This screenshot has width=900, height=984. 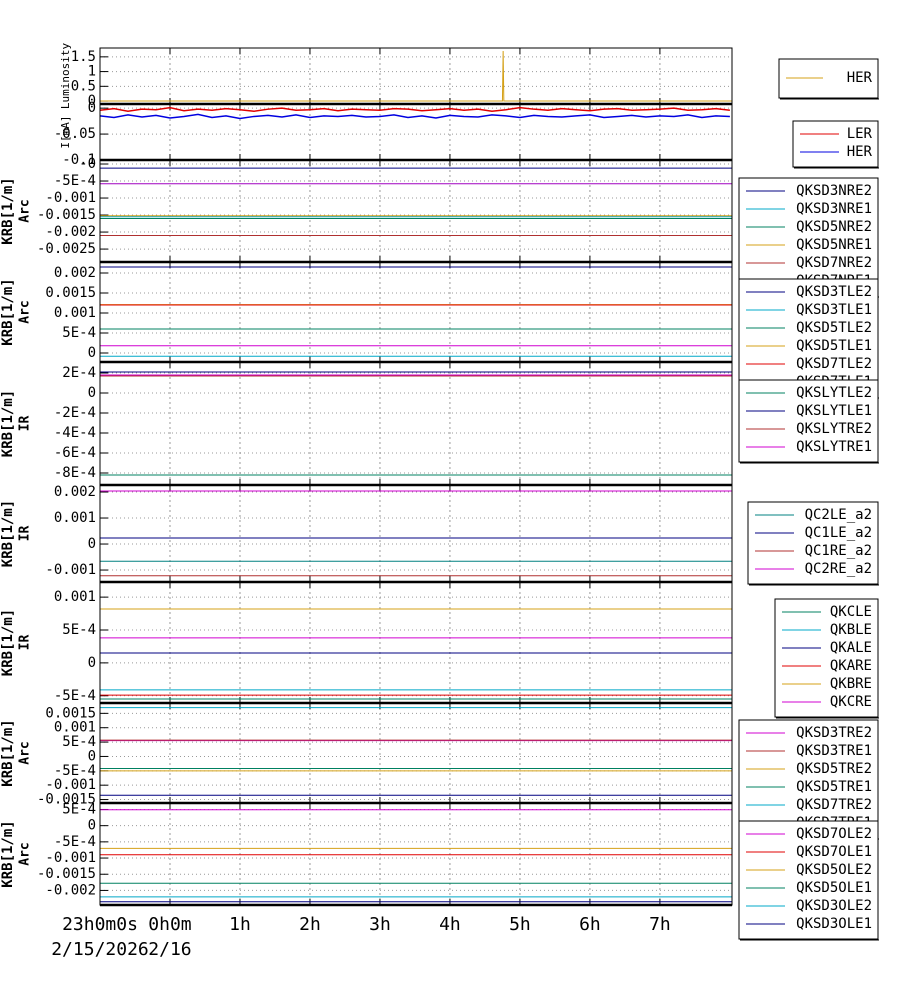 I want to click on legend-label: QC1LE_a2, so click(x=838, y=533).